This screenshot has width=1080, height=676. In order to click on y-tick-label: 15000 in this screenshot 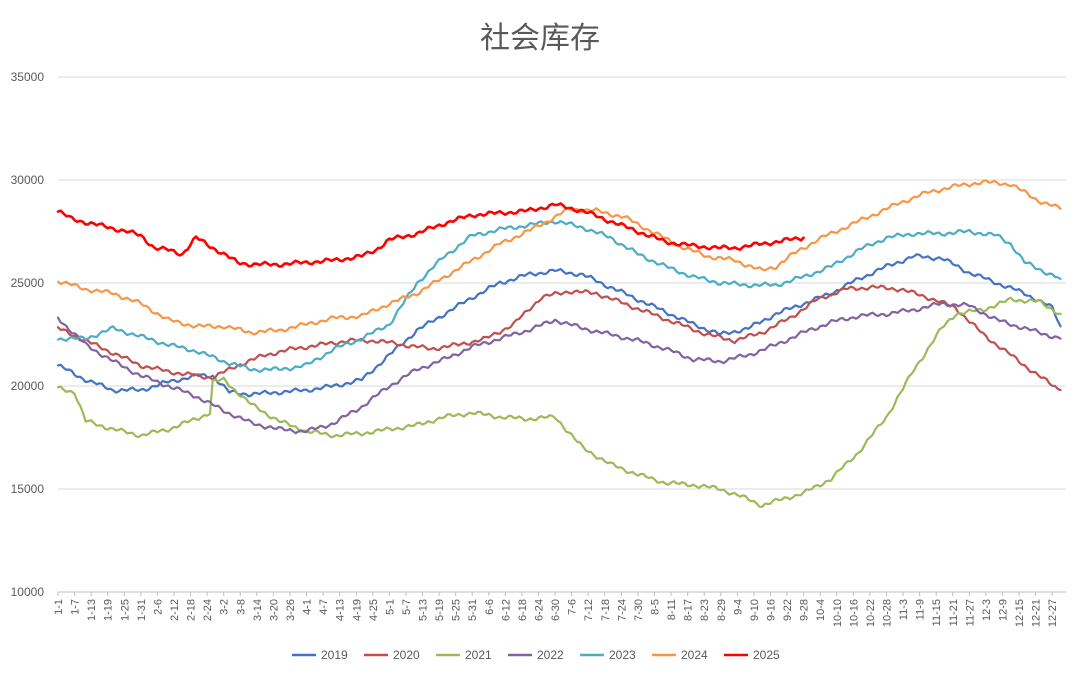, I will do `click(28, 489)`.